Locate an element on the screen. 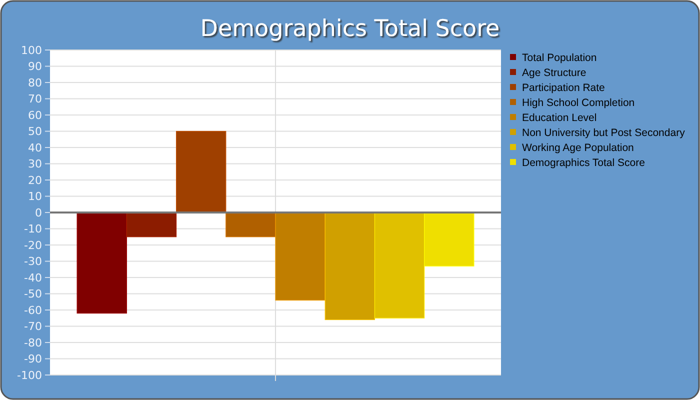 This screenshot has height=400, width=700. y-tick-label: 30 is located at coordinates (35, 164).